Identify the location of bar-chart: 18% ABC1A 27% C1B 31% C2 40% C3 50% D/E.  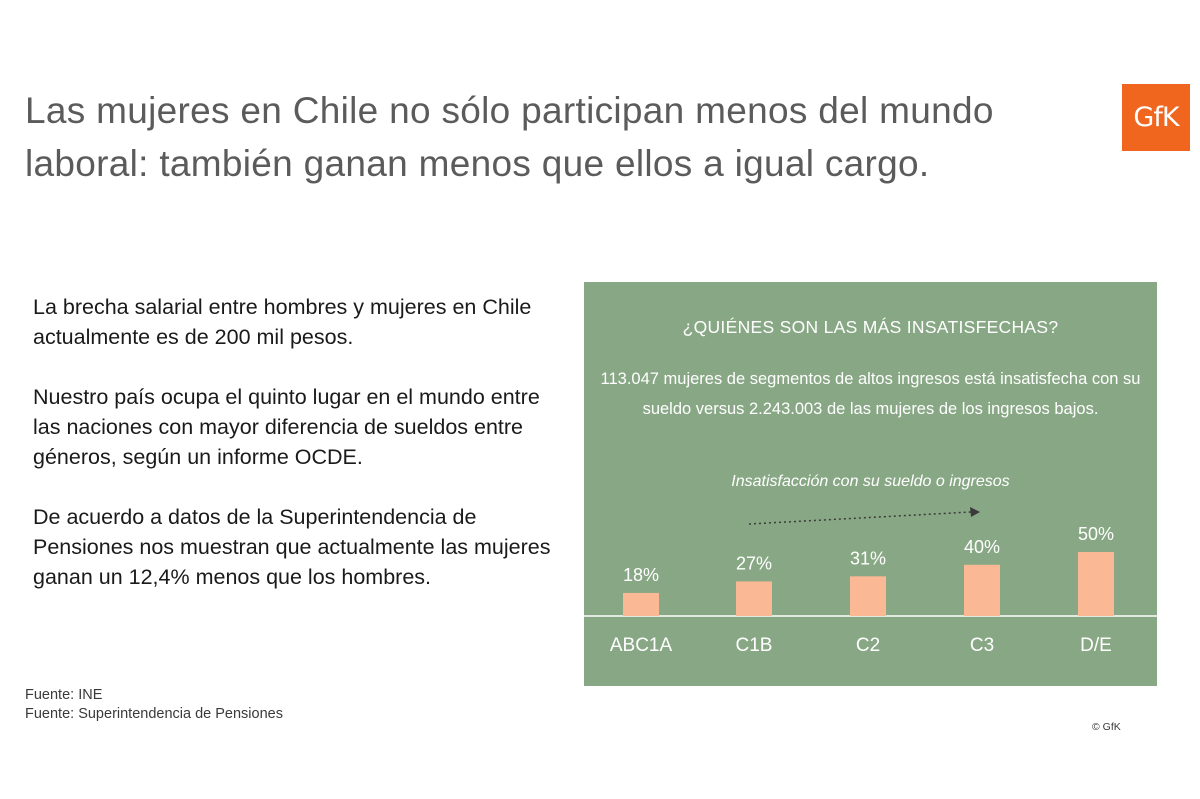
(870, 581).